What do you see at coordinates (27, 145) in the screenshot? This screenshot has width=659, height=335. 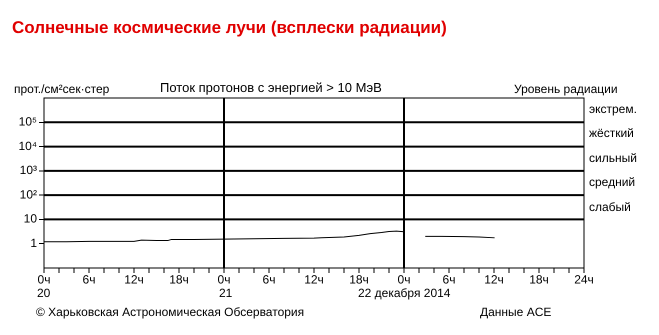 I see `y-tick-label: 10⁴` at bounding box center [27, 145].